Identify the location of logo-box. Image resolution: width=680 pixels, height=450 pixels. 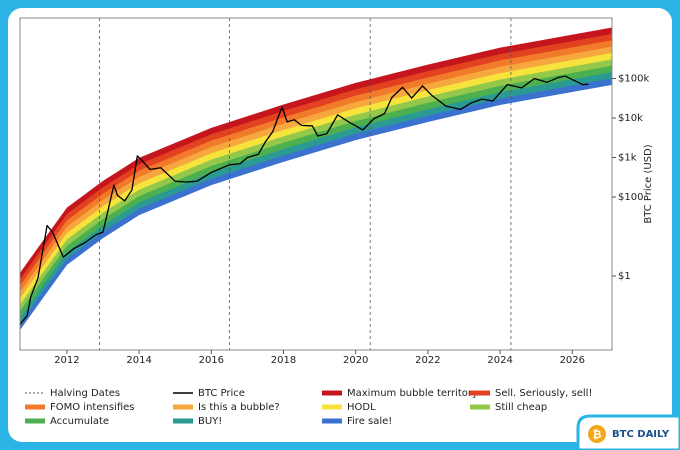
(628, 432).